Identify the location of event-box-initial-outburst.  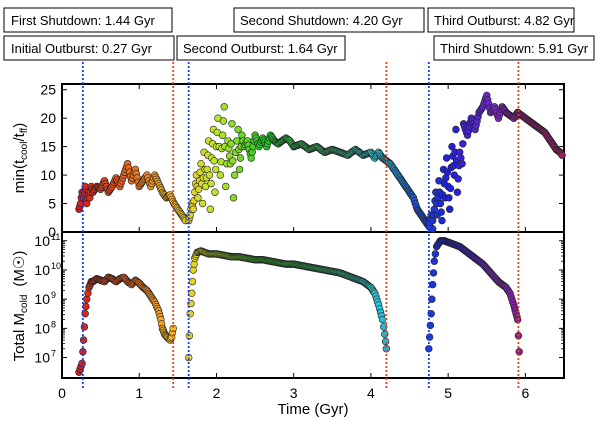
(89, 48).